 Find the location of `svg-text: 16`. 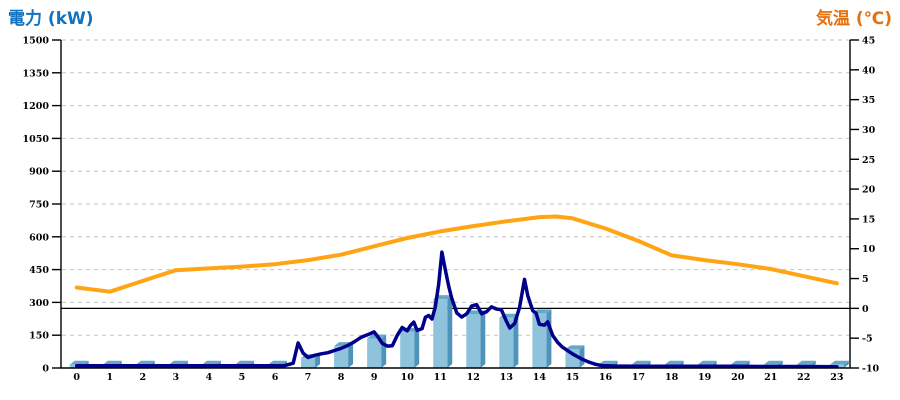

svg-text: 16 is located at coordinates (606, 377).